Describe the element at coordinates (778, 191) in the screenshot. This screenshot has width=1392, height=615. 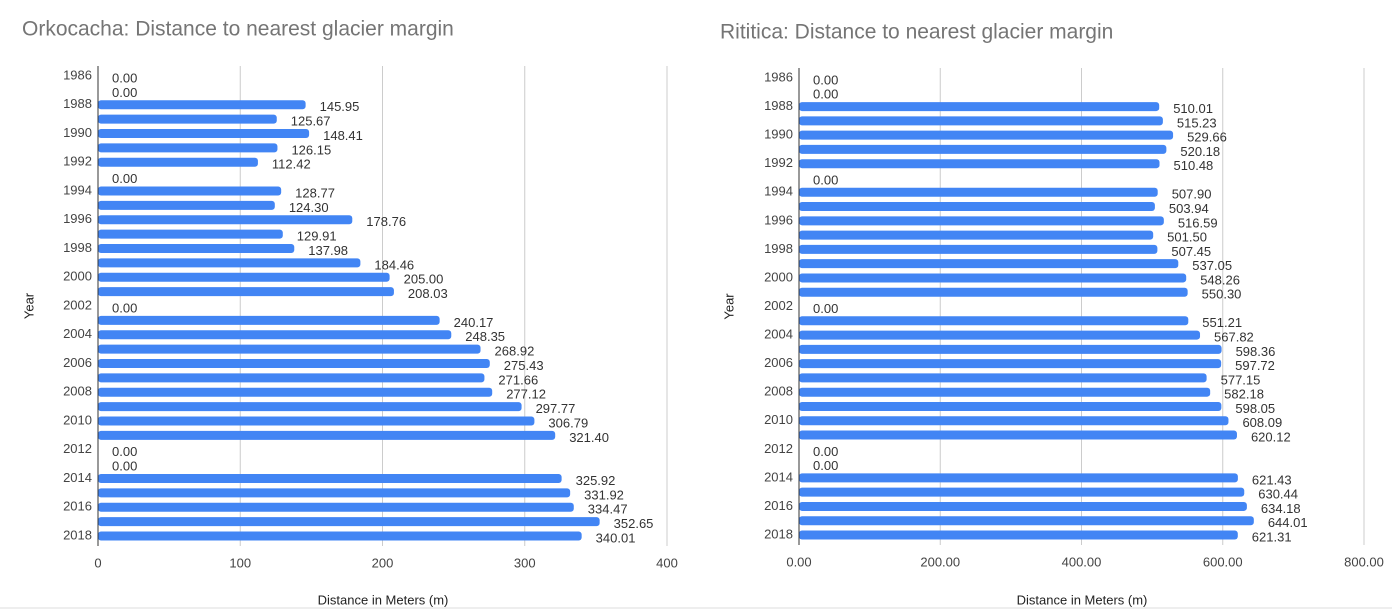
I see `y-tick-label: 1994` at that location.